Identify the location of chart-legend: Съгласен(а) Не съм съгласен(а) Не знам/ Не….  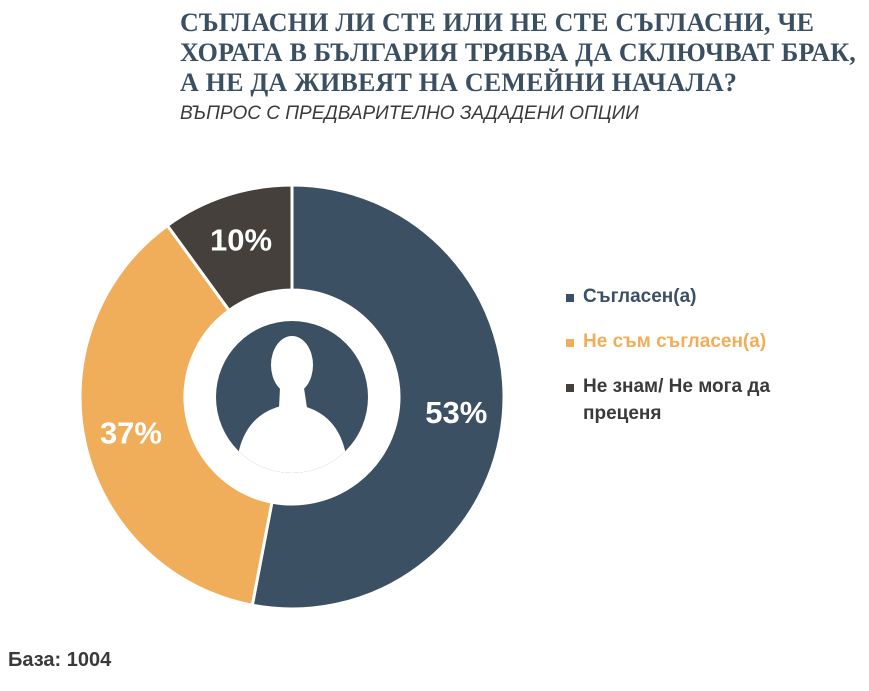
(674, 355).